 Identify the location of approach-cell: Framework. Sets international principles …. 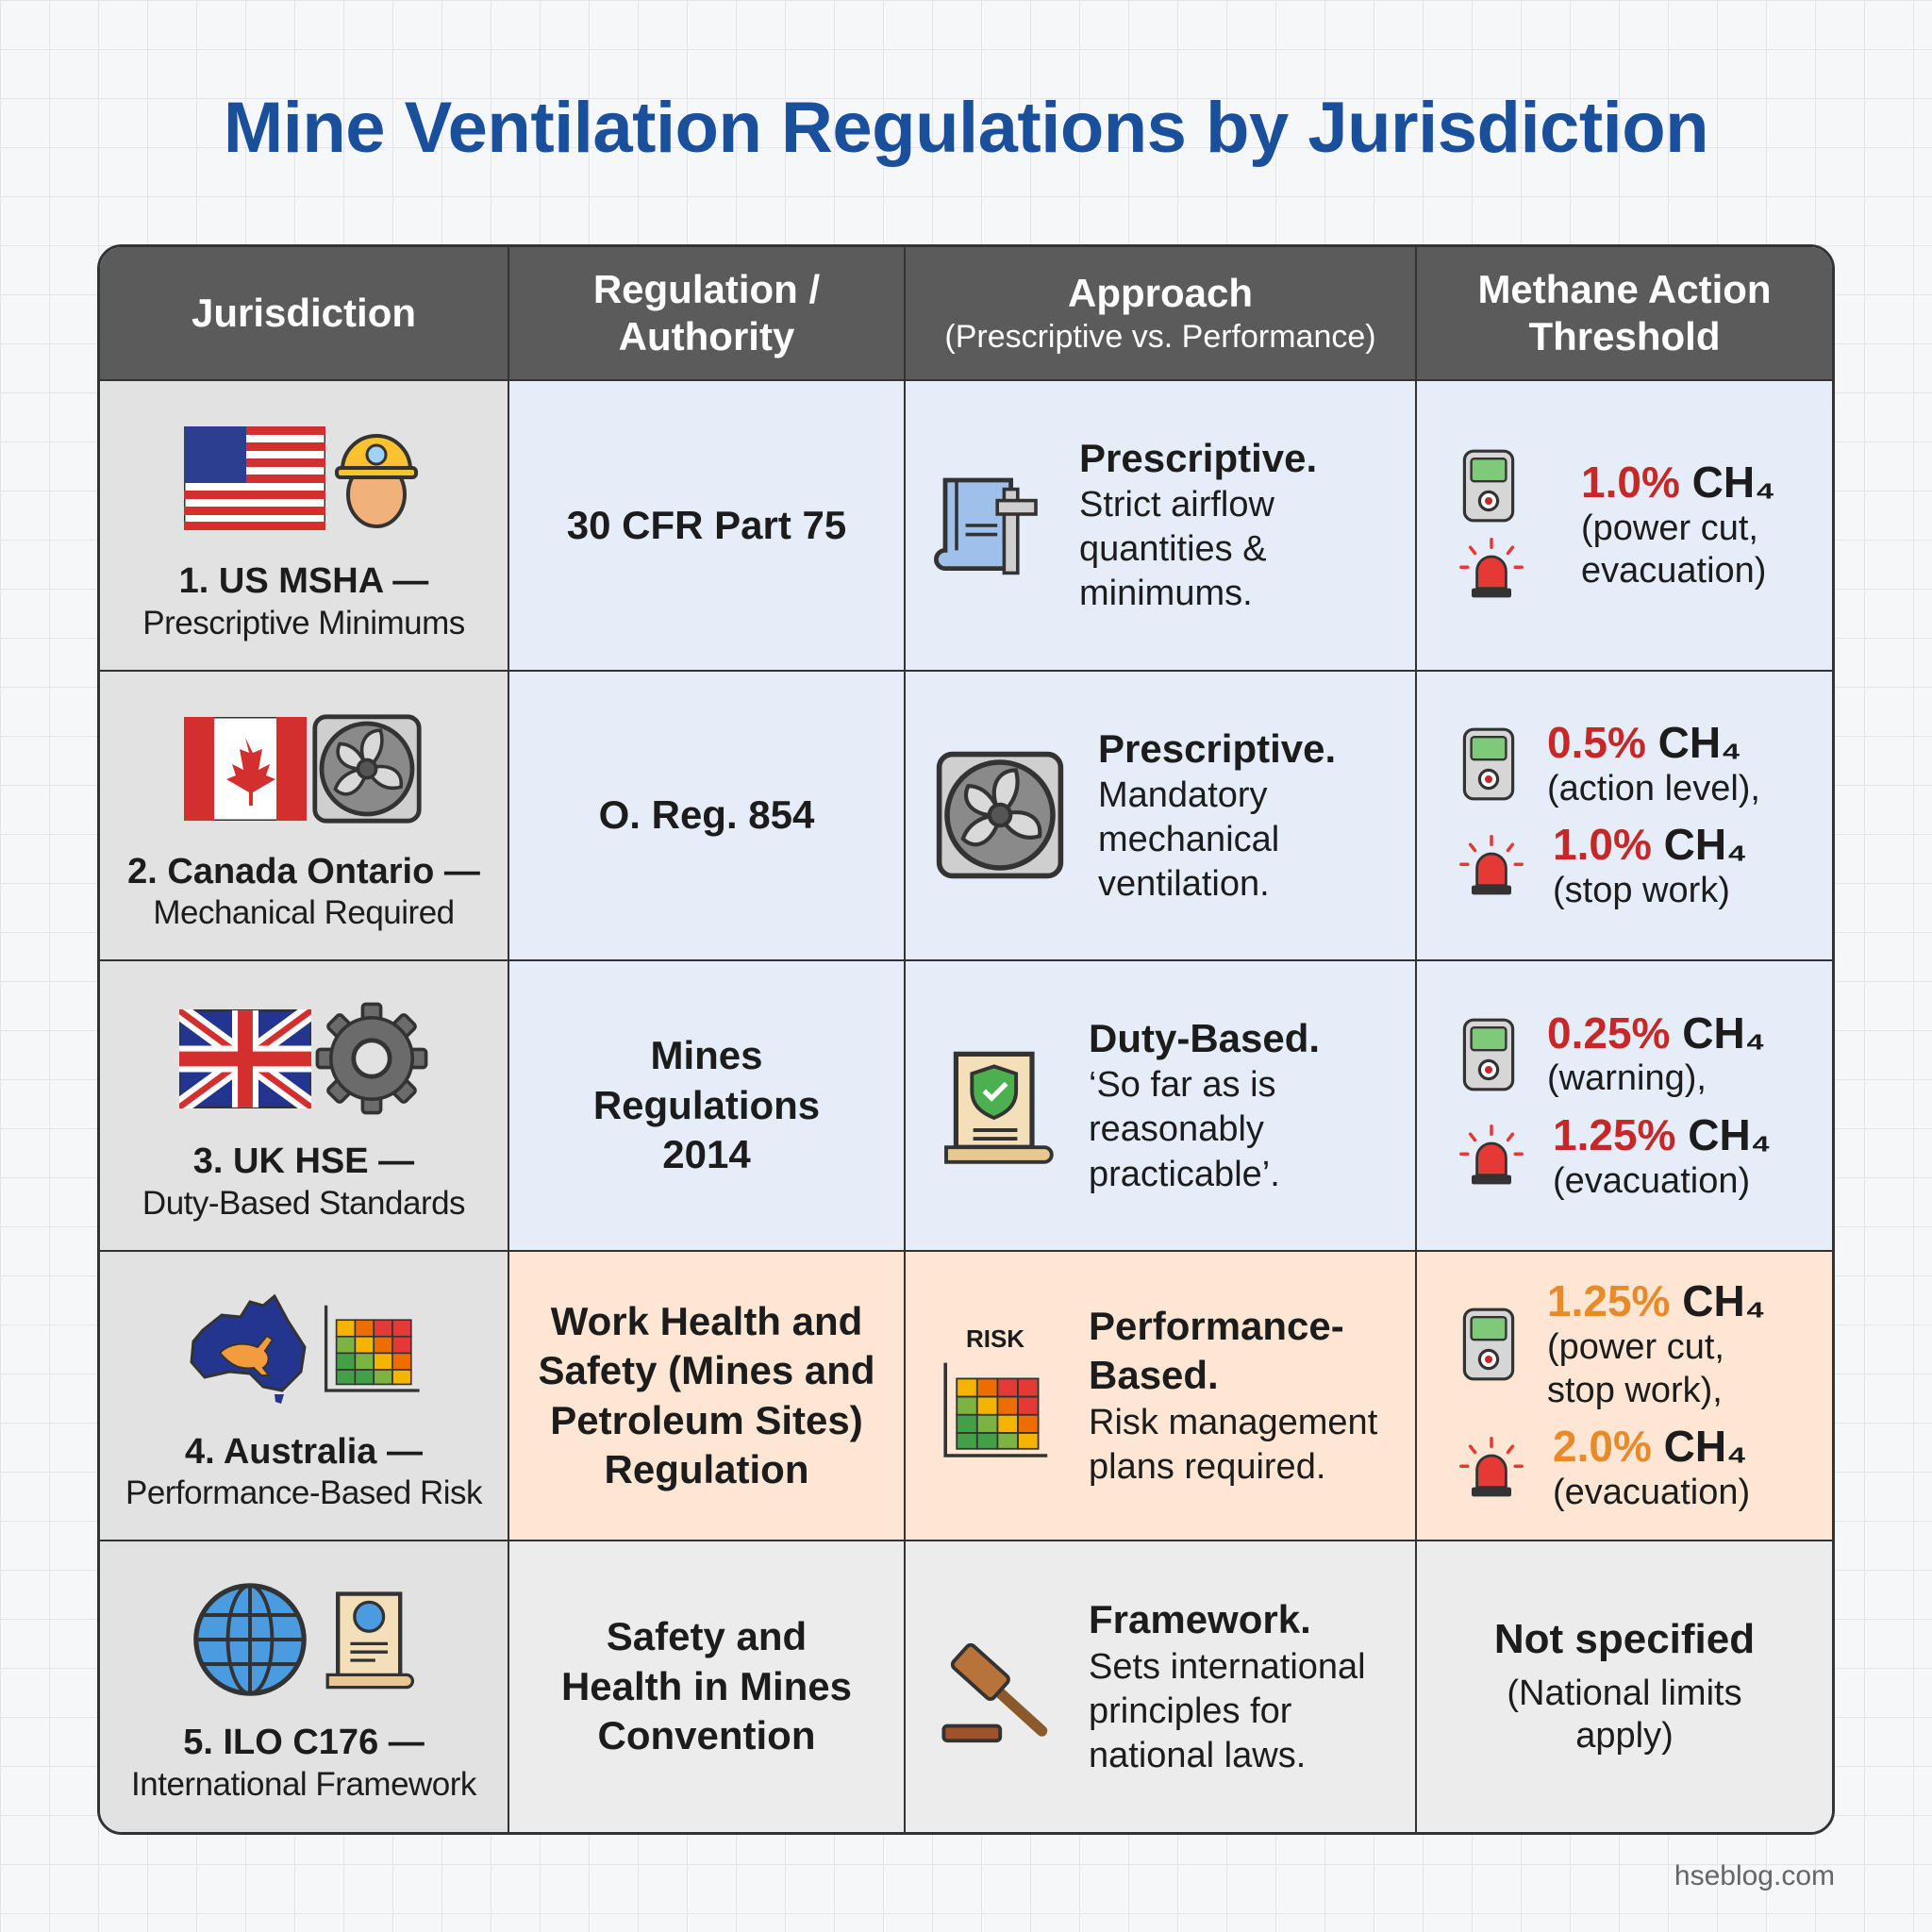
(1162, 1687).